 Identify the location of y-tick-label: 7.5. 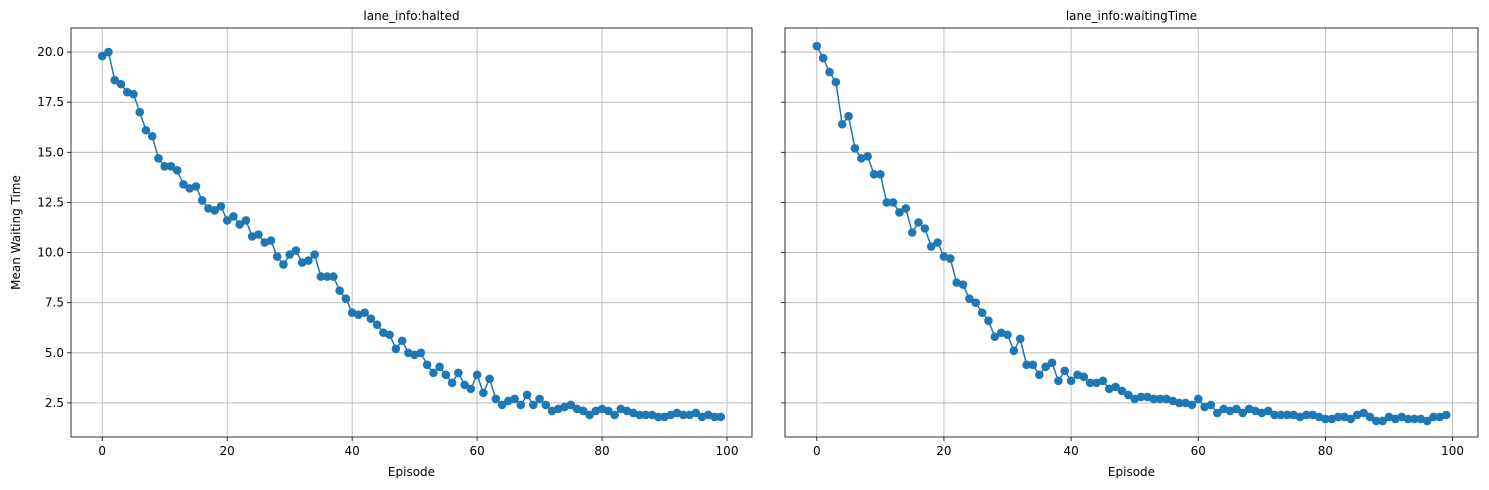
(54, 303).